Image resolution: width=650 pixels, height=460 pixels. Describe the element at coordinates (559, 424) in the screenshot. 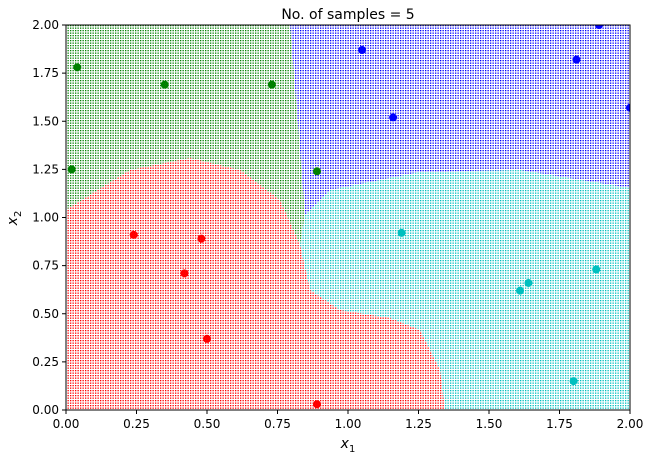

I see `x-tick-label: 1.75` at that location.